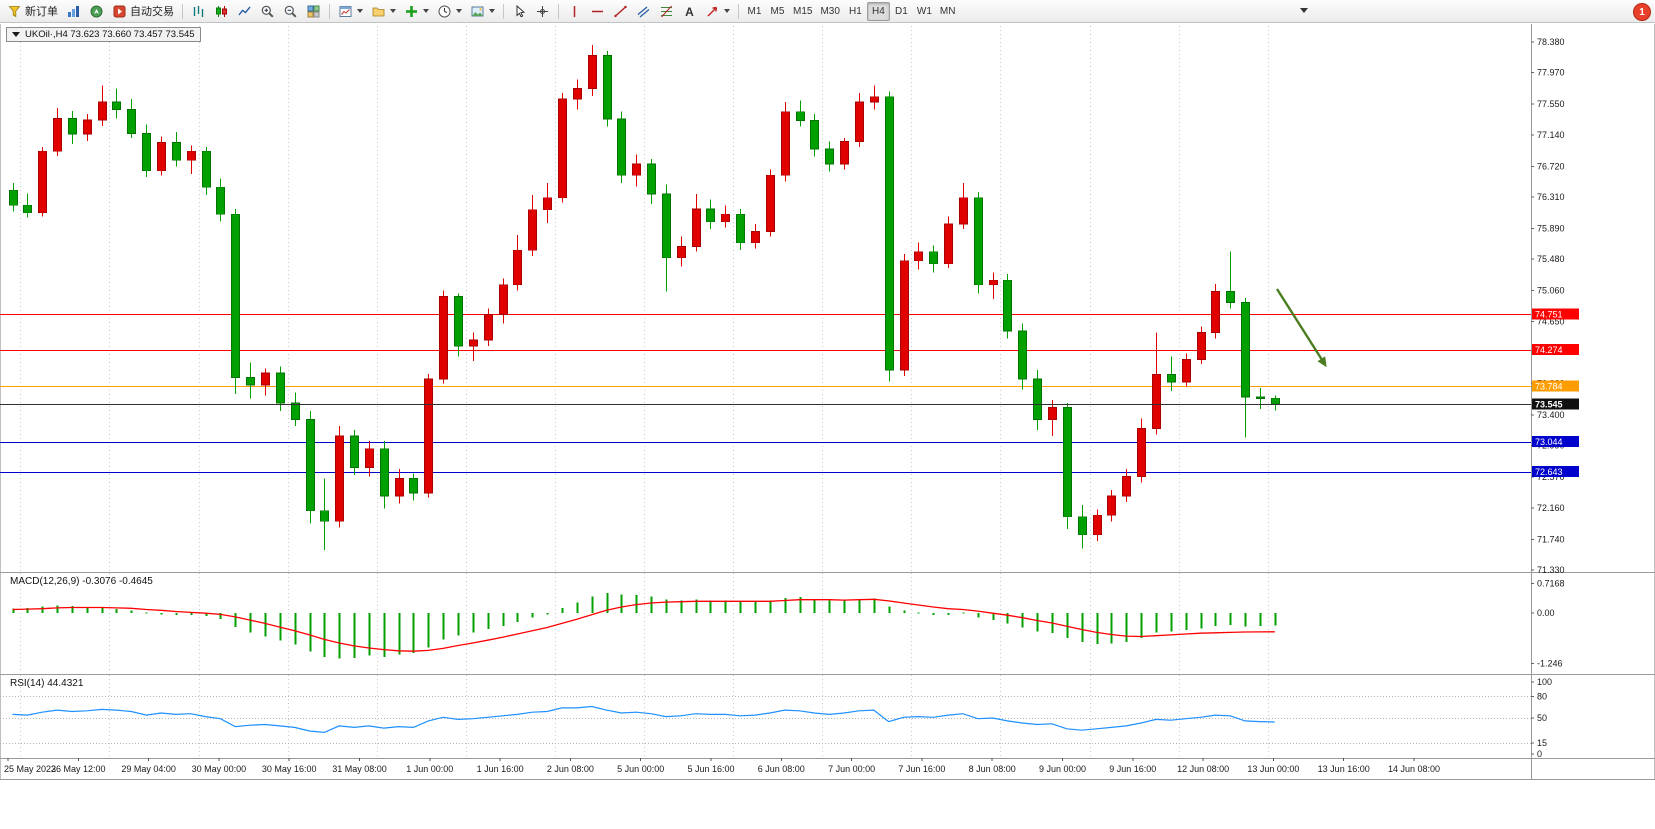 The width and height of the screenshot is (1655, 829). Describe the element at coordinates (182, 11) in the screenshot. I see `toolbar-separator` at that location.